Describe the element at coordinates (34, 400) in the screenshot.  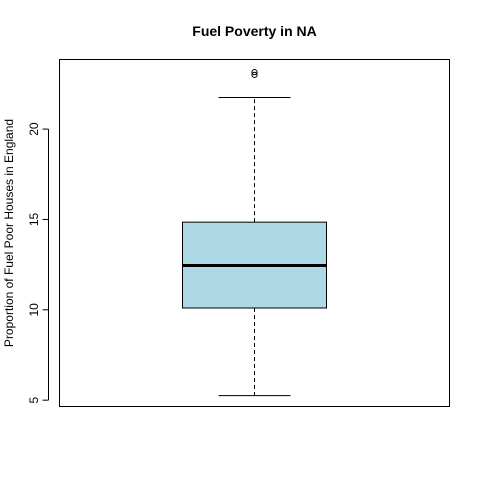
I see `y-tick-label: 5` at that location.